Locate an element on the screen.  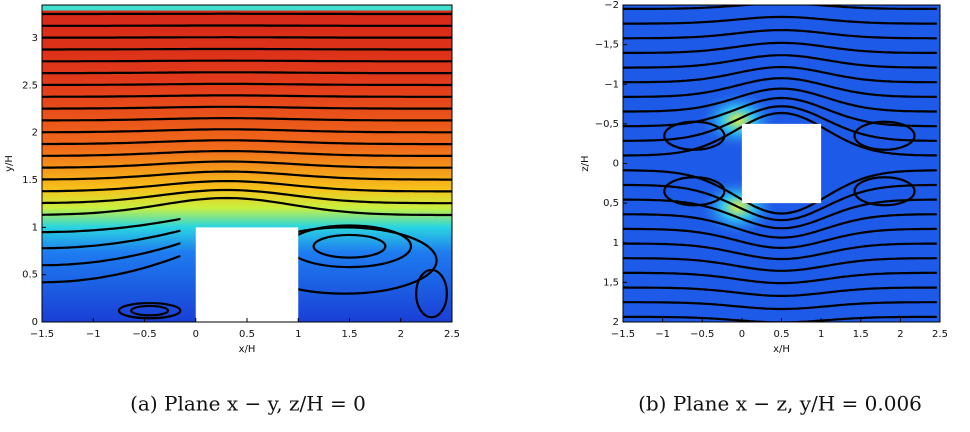
y-tick-label: 1,5 is located at coordinates (611, 282).